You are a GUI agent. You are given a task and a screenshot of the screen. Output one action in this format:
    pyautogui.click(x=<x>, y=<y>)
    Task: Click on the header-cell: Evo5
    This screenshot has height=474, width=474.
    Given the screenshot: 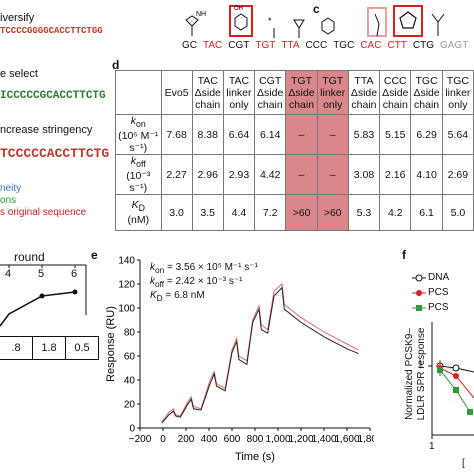 What is the action you would take?
    pyautogui.click(x=176, y=92)
    